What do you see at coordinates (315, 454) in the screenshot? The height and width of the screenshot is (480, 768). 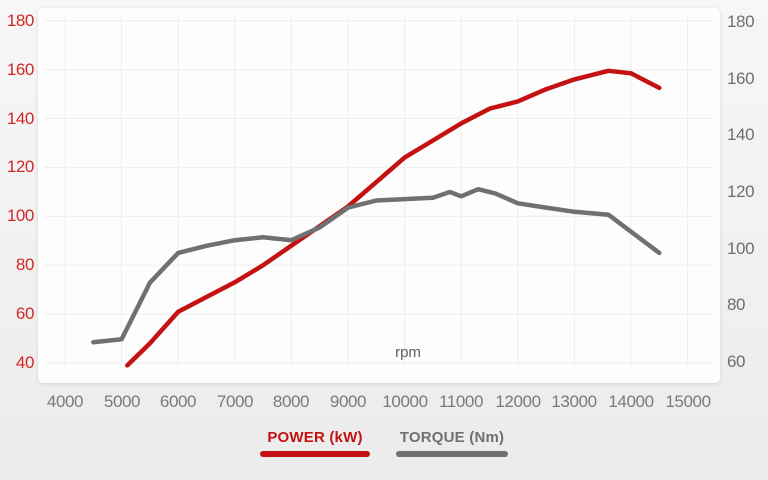 I see `legend-power-swatch` at bounding box center [315, 454].